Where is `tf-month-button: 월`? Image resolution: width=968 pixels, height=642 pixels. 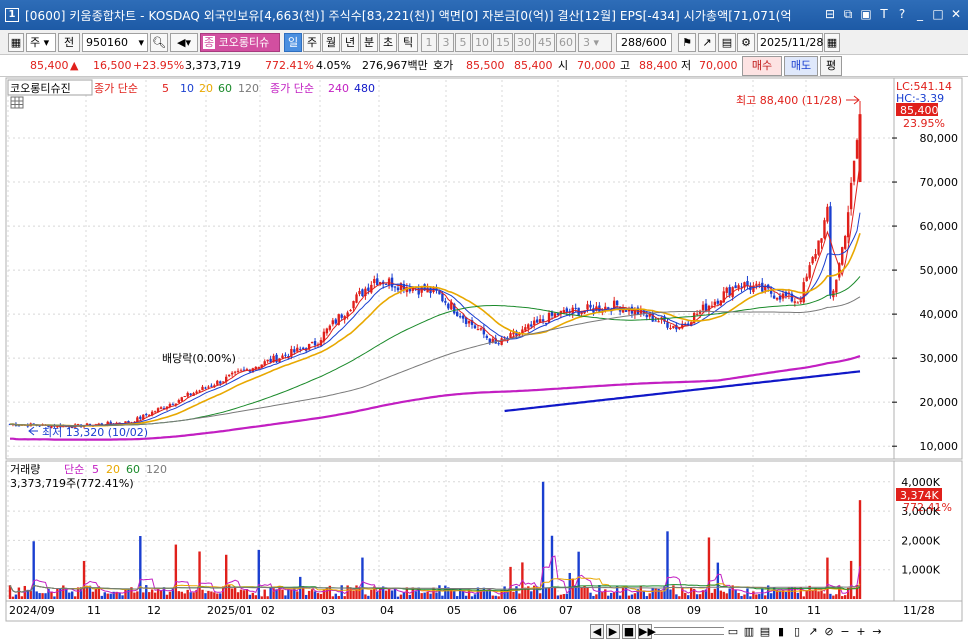 tf-month-button: 월 is located at coordinates (331, 42).